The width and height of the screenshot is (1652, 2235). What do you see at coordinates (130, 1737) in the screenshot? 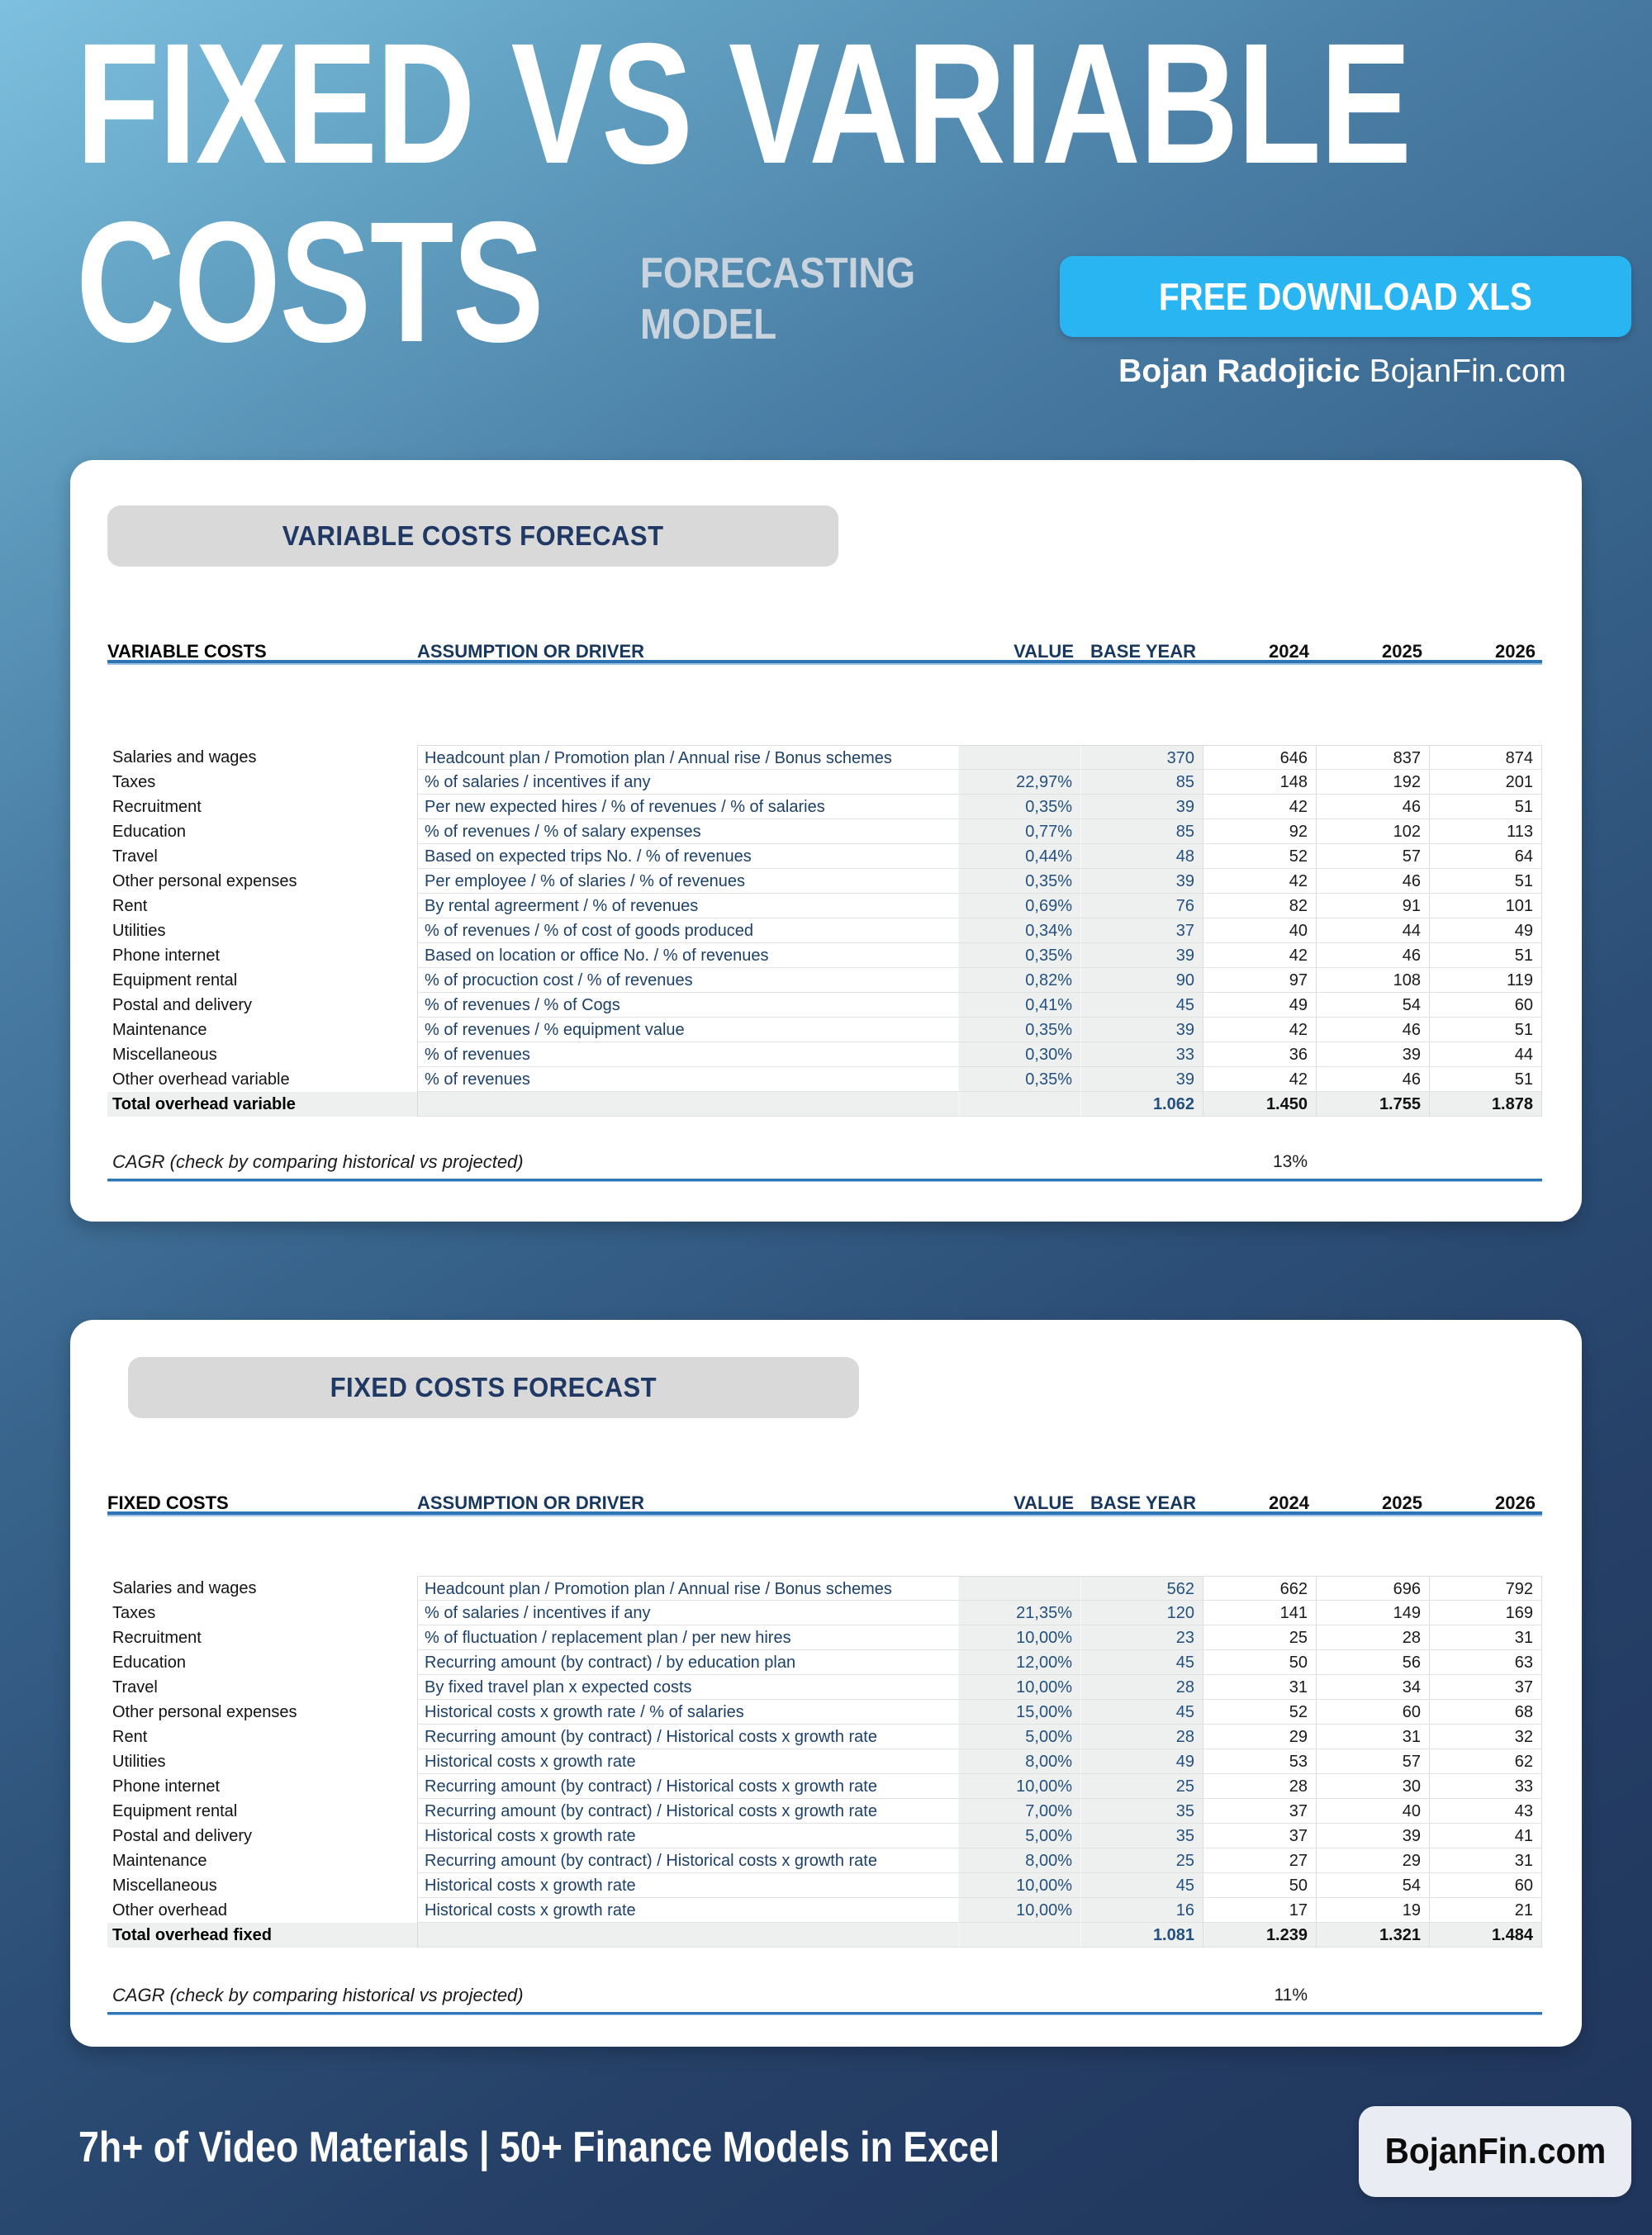
I see `row-label-cell: Rent` at bounding box center [130, 1737].